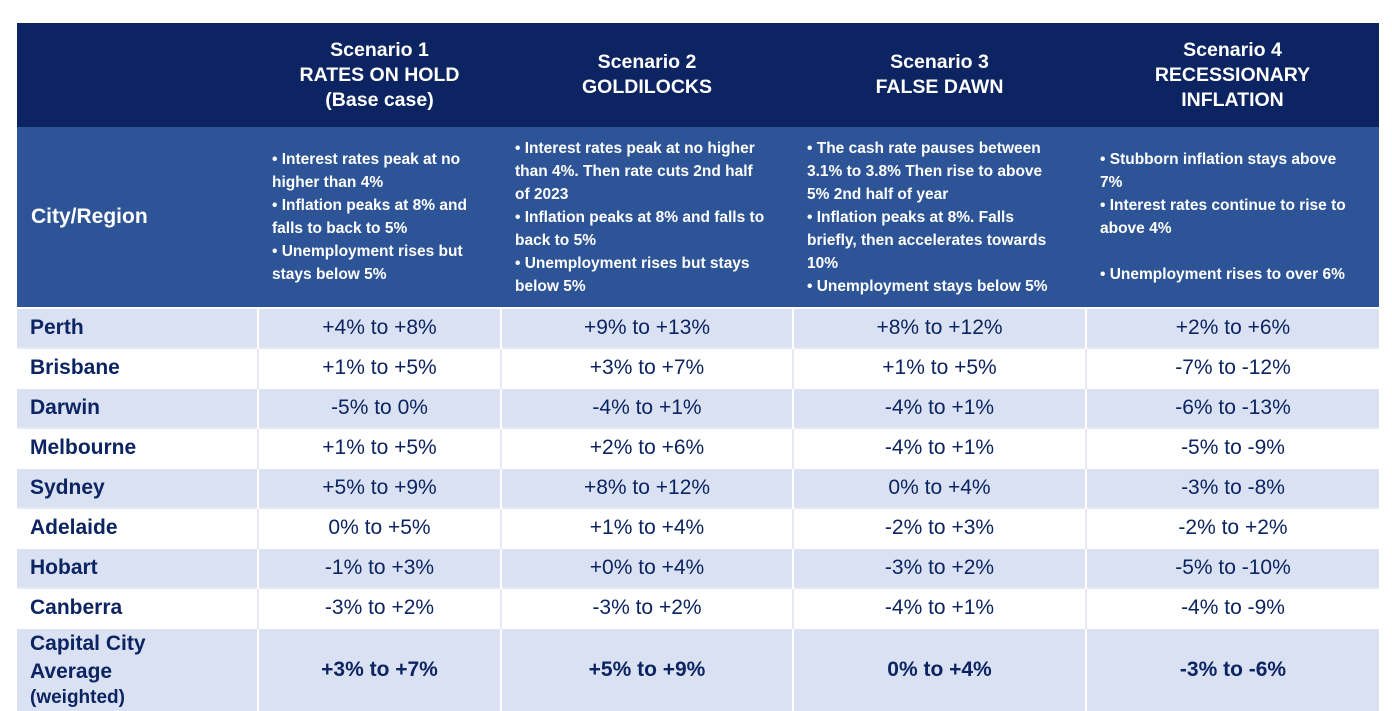 The width and height of the screenshot is (1392, 711). Describe the element at coordinates (379, 75) in the screenshot. I see `scenario-1-header: Scenario 1 RATES ON HOLD (Base case)` at that location.